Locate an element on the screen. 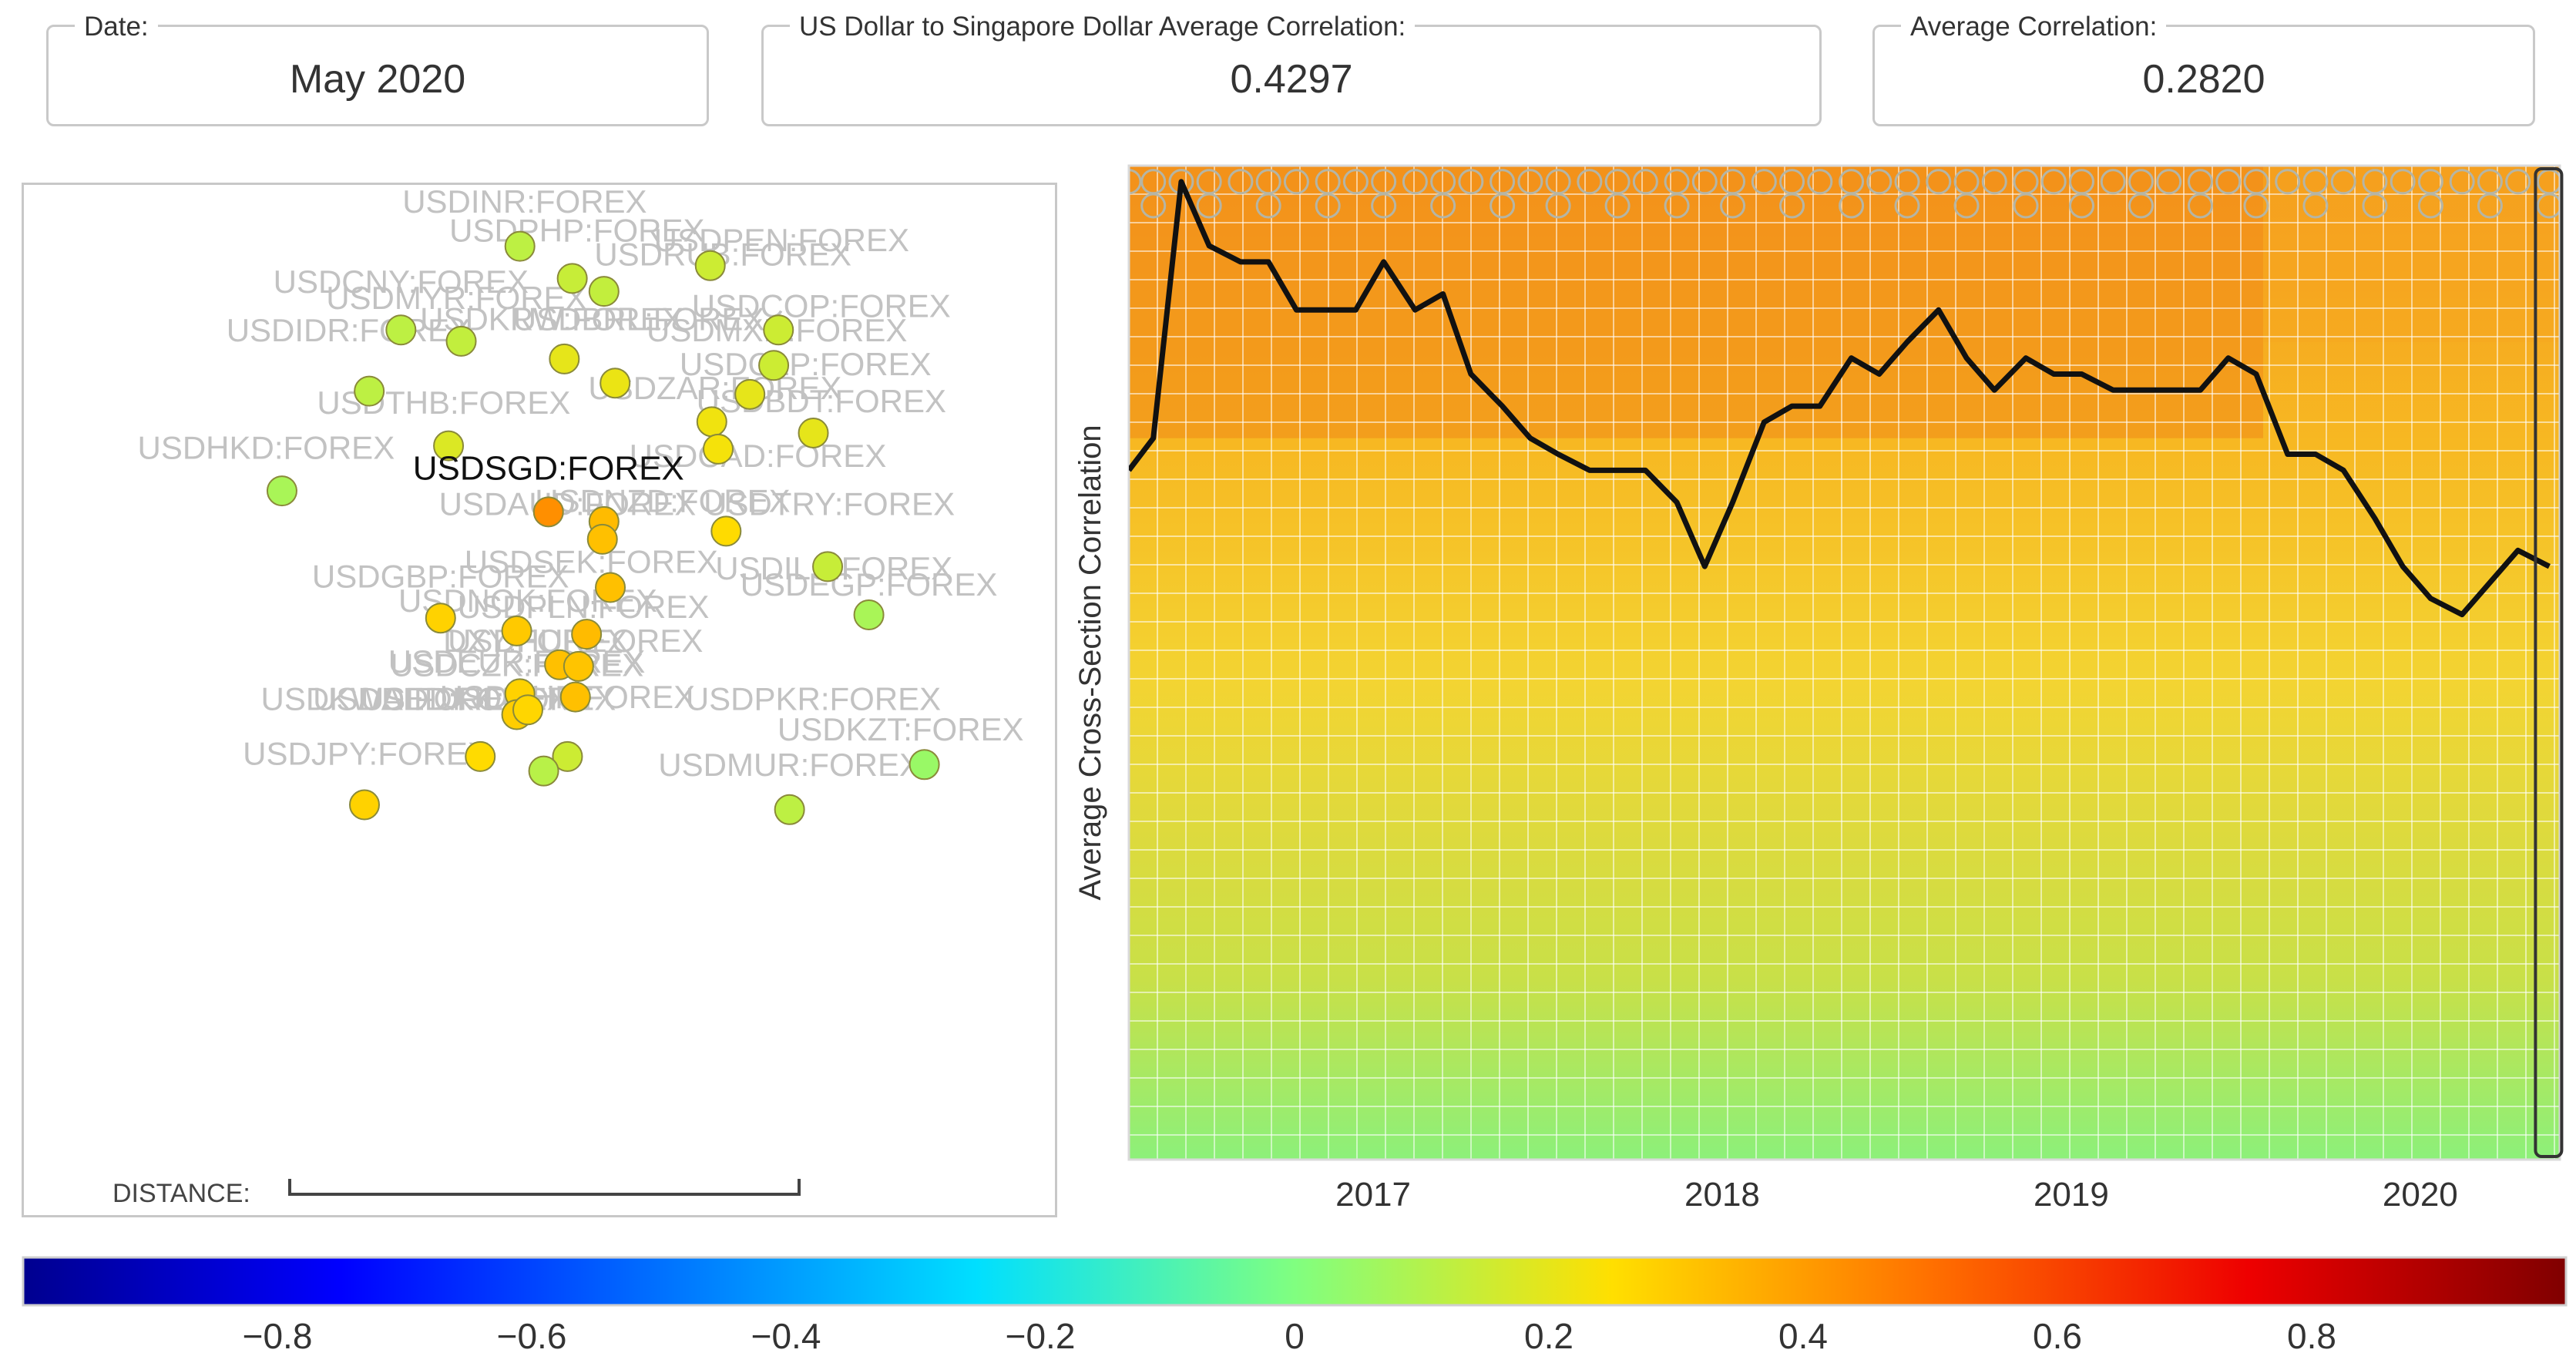 This screenshot has width=2576, height=1363. y-axis-label: Average Cross-Section Correlation is located at coordinates (1090, 662).